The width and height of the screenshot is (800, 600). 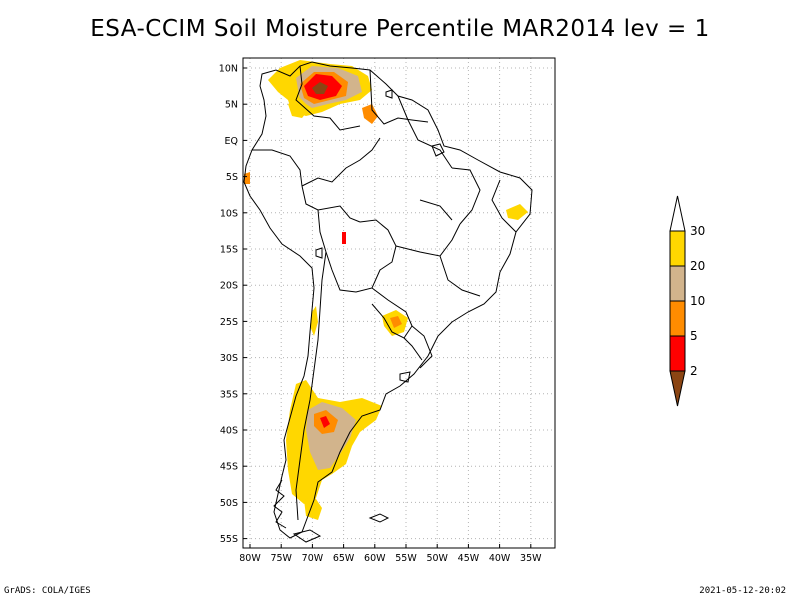 What do you see at coordinates (357, 251) in the screenshot?
I see `border-bolivia` at bounding box center [357, 251].